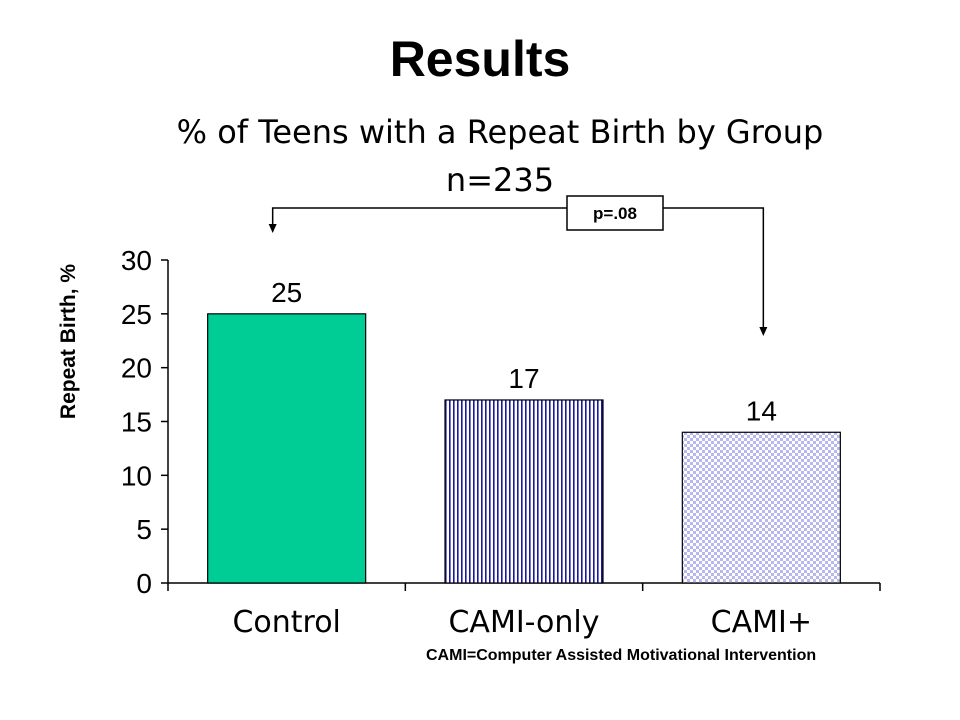 This screenshot has width=960, height=720. I want to click on significance-annotation: p=.08, so click(518, 265).